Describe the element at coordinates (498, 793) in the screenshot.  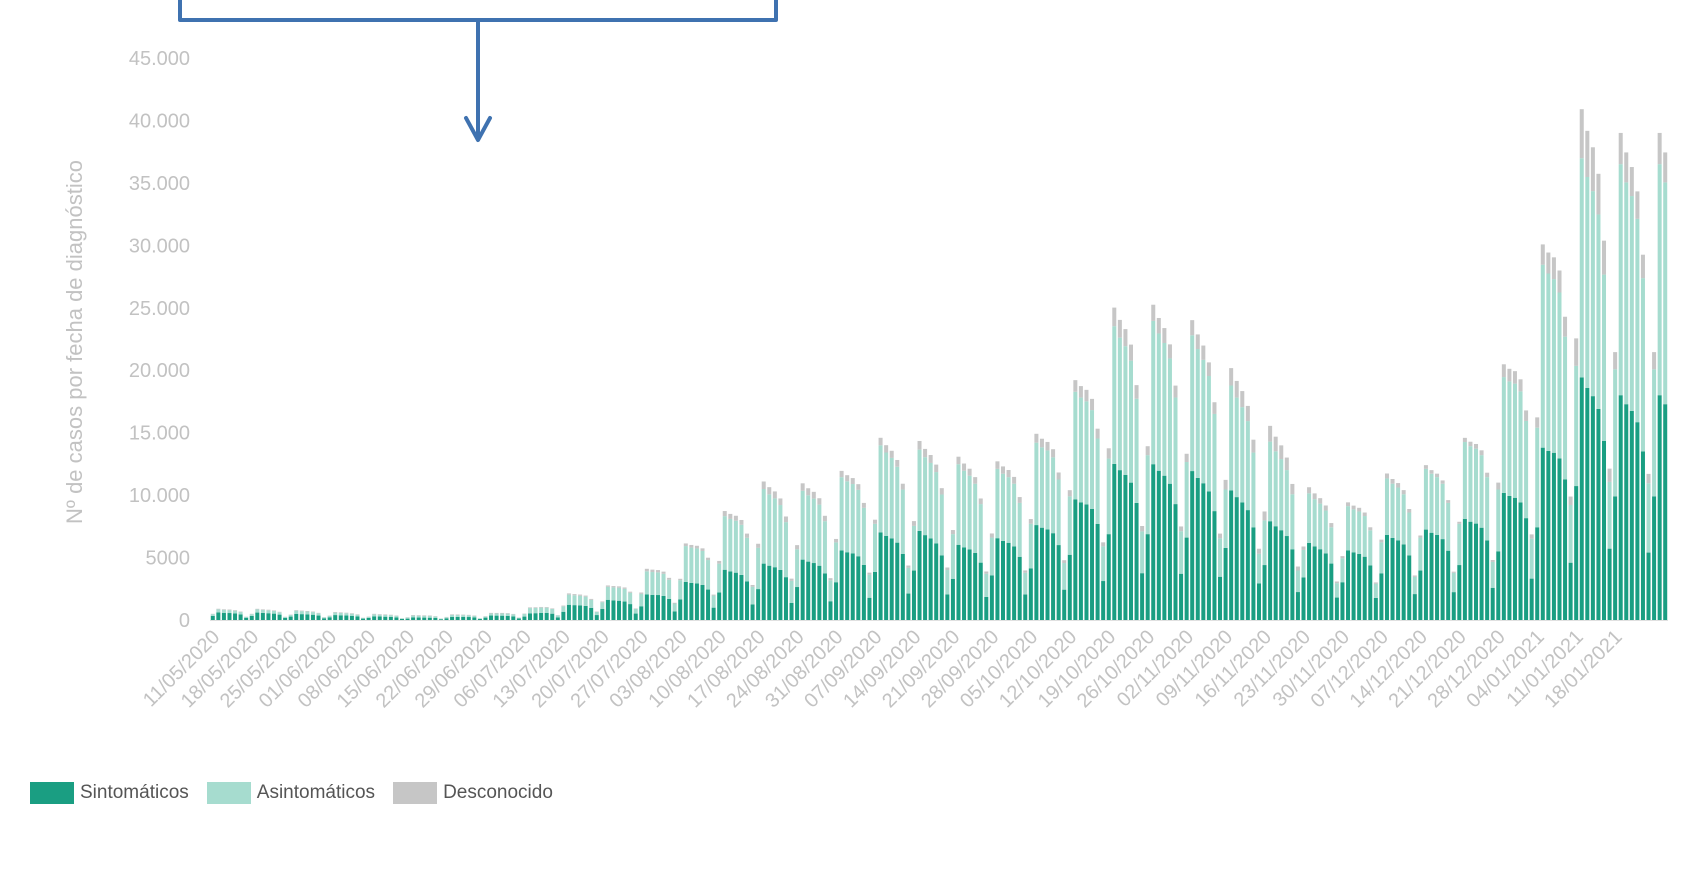
I see `legend-label-desconocido: Desconocido` at that location.